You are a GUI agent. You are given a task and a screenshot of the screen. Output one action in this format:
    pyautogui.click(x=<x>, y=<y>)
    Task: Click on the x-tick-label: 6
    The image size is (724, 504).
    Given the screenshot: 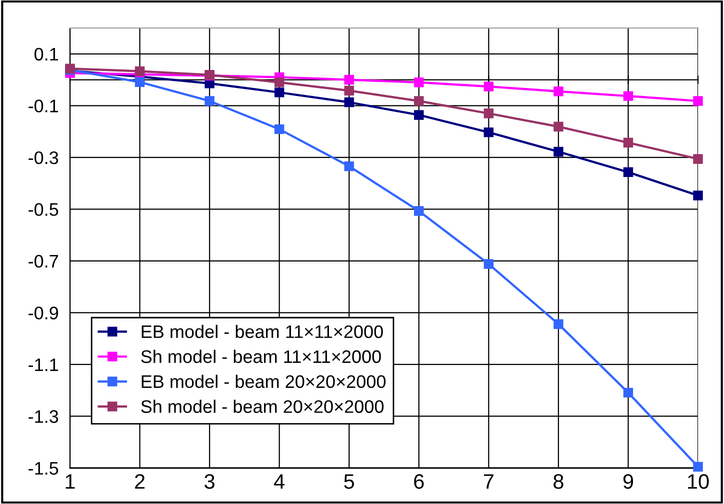 What is the action you would take?
    pyautogui.click(x=419, y=481)
    